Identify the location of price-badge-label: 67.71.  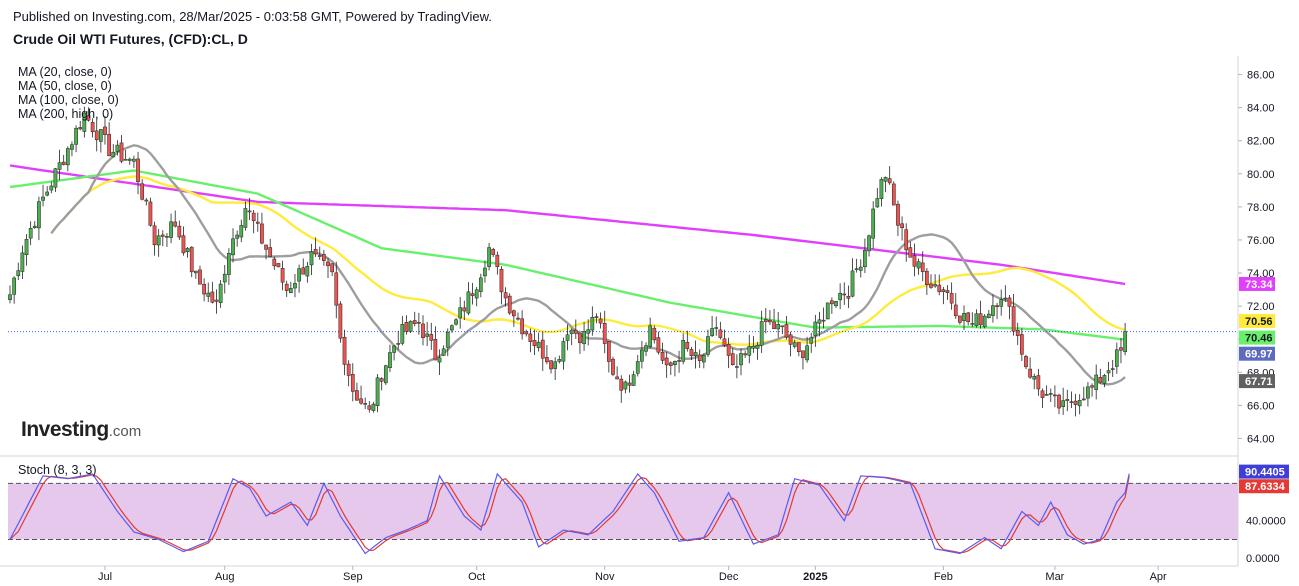
(1259, 382).